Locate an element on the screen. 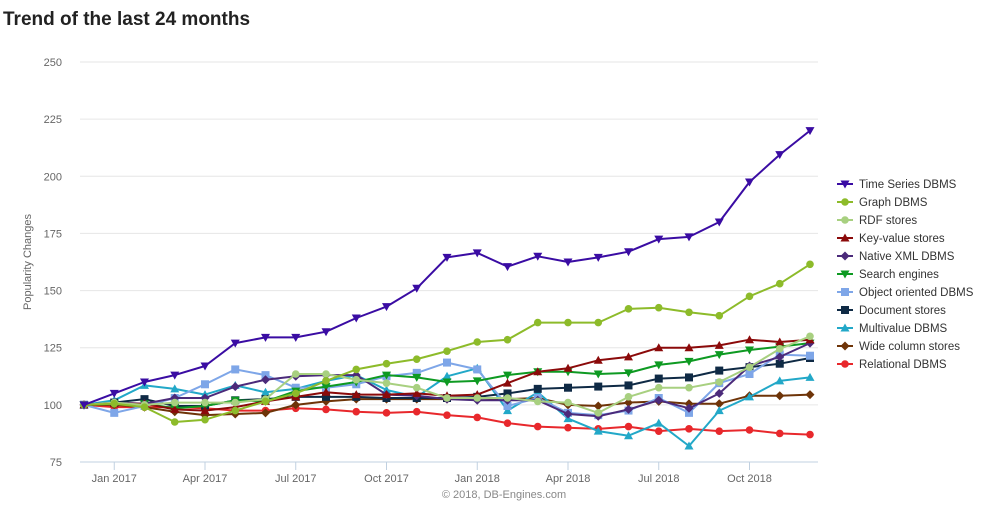  y-tick-label: 250 is located at coordinates (53, 63).